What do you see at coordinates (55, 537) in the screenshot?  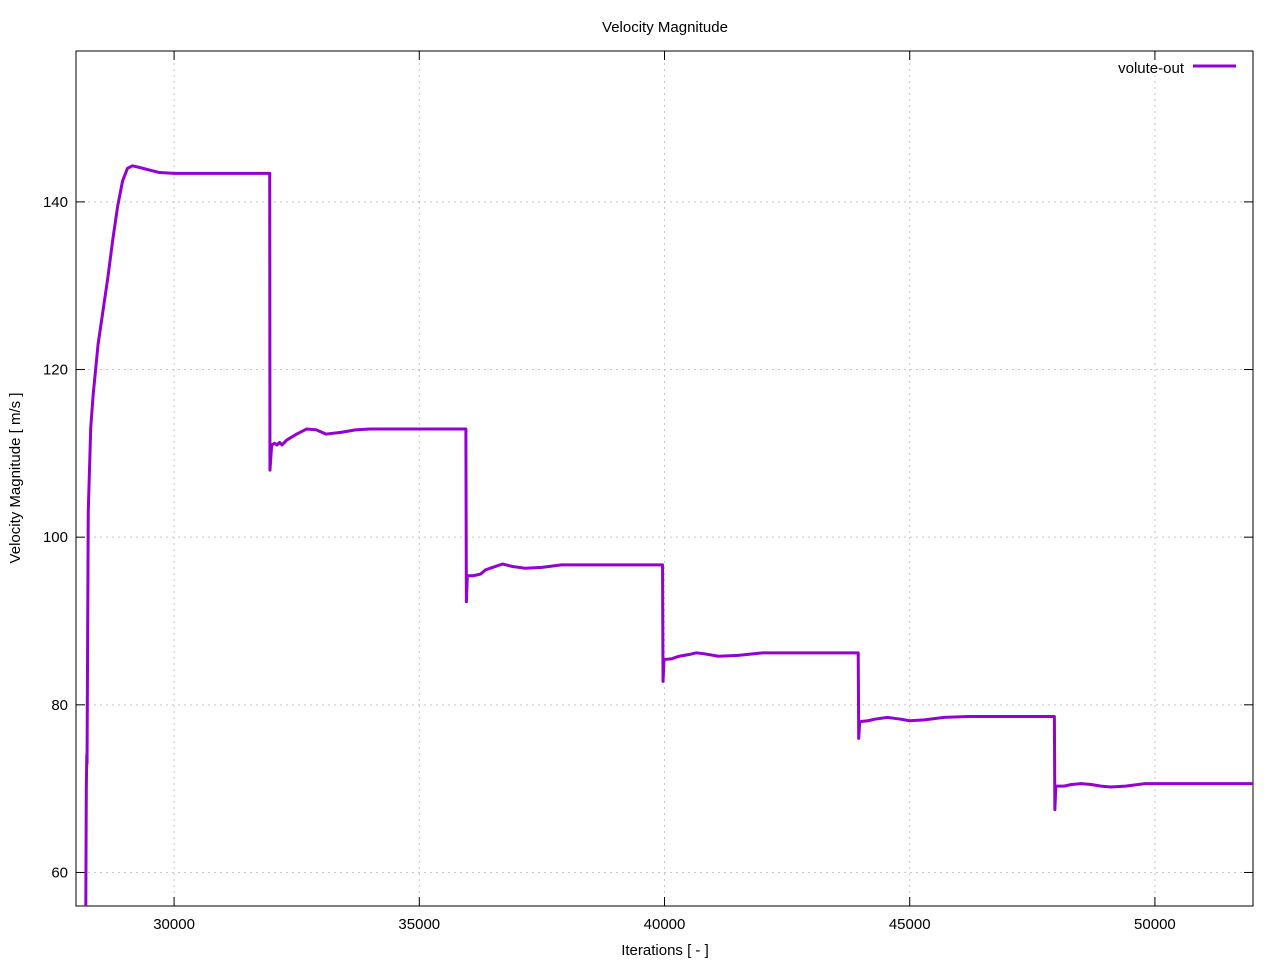 I see `y-tick-label: 100` at bounding box center [55, 537].